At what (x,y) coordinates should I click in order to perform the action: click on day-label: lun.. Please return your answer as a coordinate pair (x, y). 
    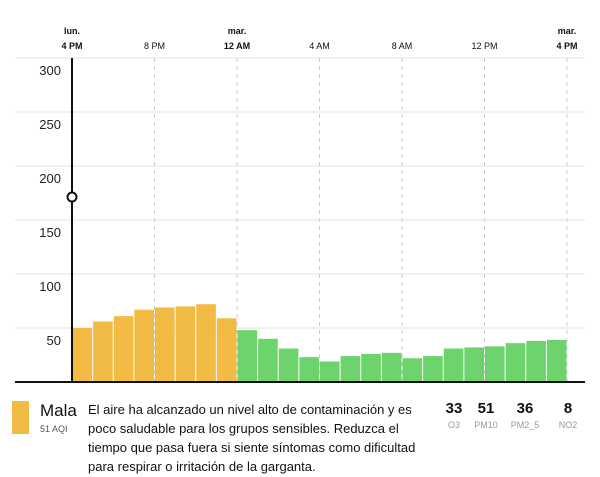
    Looking at the image, I should click on (72, 31).